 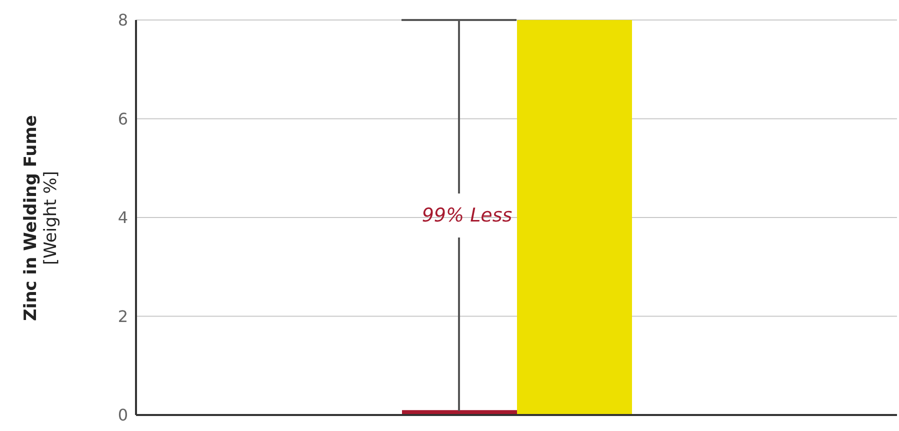 What do you see at coordinates (123, 218) in the screenshot?
I see `y-tick-label: 4` at bounding box center [123, 218].